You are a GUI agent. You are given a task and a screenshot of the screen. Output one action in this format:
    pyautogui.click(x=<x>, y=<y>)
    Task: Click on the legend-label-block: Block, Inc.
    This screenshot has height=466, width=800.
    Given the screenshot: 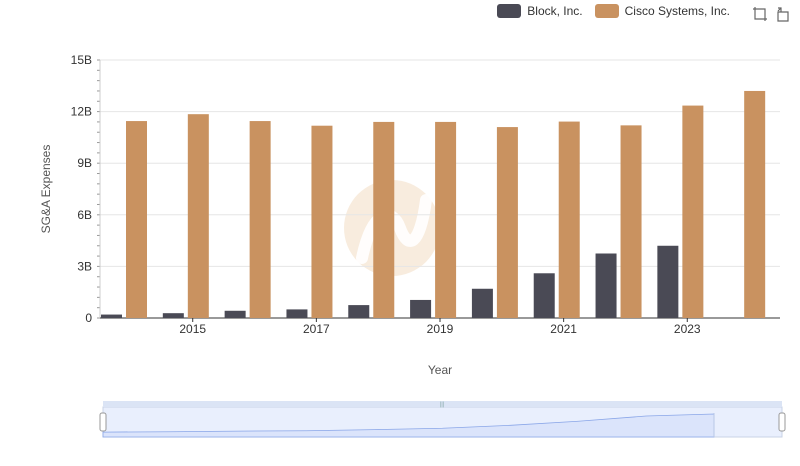 What is the action you would take?
    pyautogui.click(x=555, y=11)
    